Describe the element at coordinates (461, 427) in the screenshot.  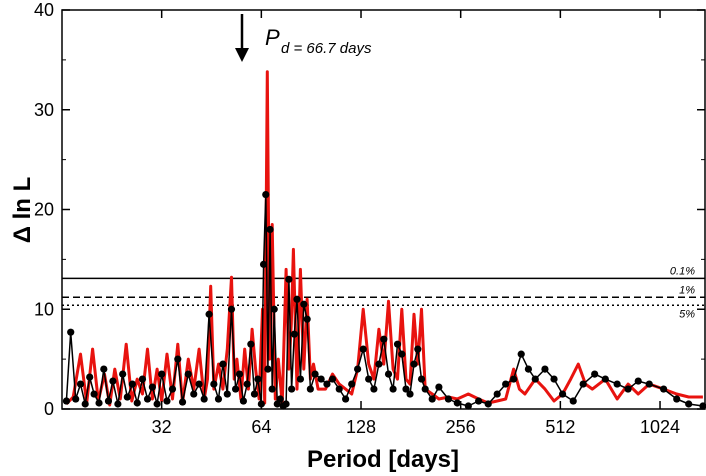
I see `x-tick-label: 256` at that location.